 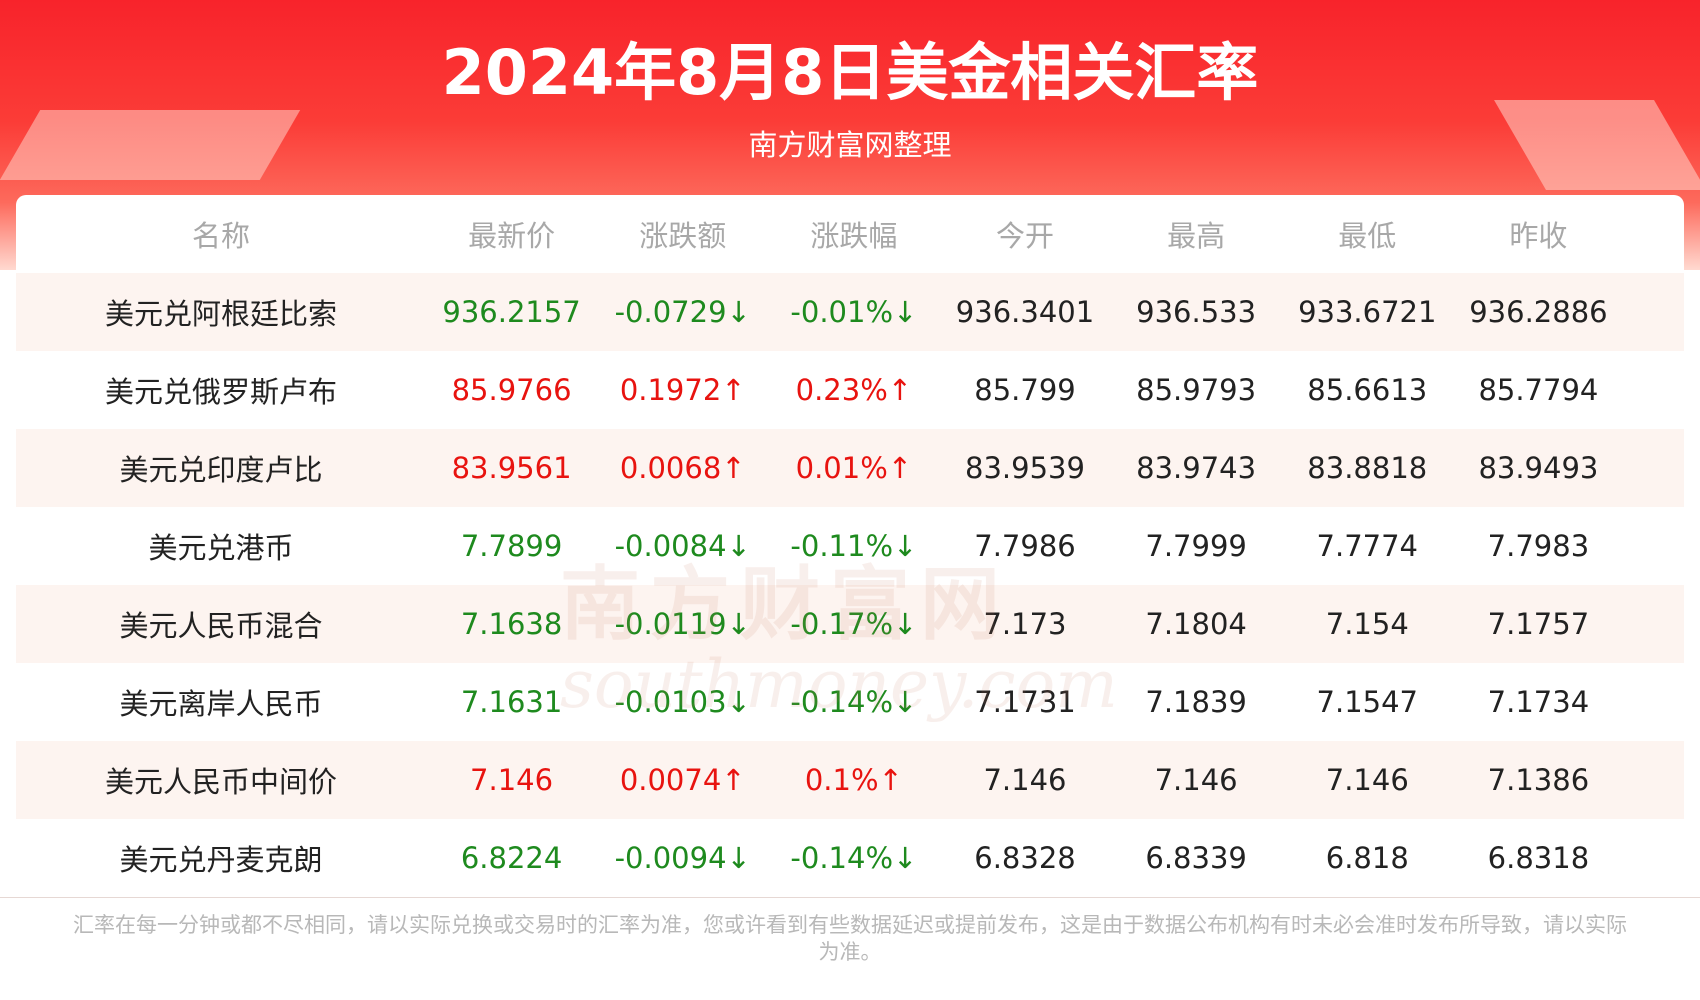 What do you see at coordinates (1025, 312) in the screenshot?
I see `rate-cell: 936.3401` at bounding box center [1025, 312].